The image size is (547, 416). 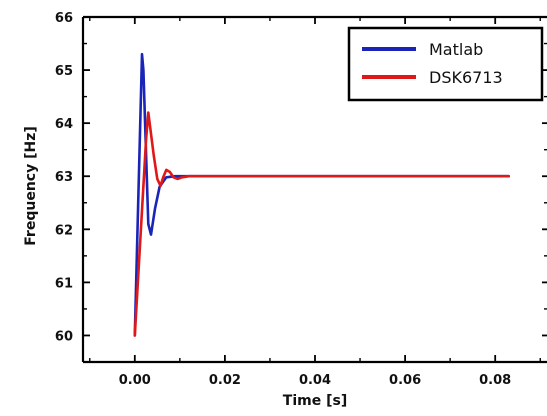 What do you see at coordinates (225, 380) in the screenshot?
I see `x-tick-label: 0.02` at bounding box center [225, 380].